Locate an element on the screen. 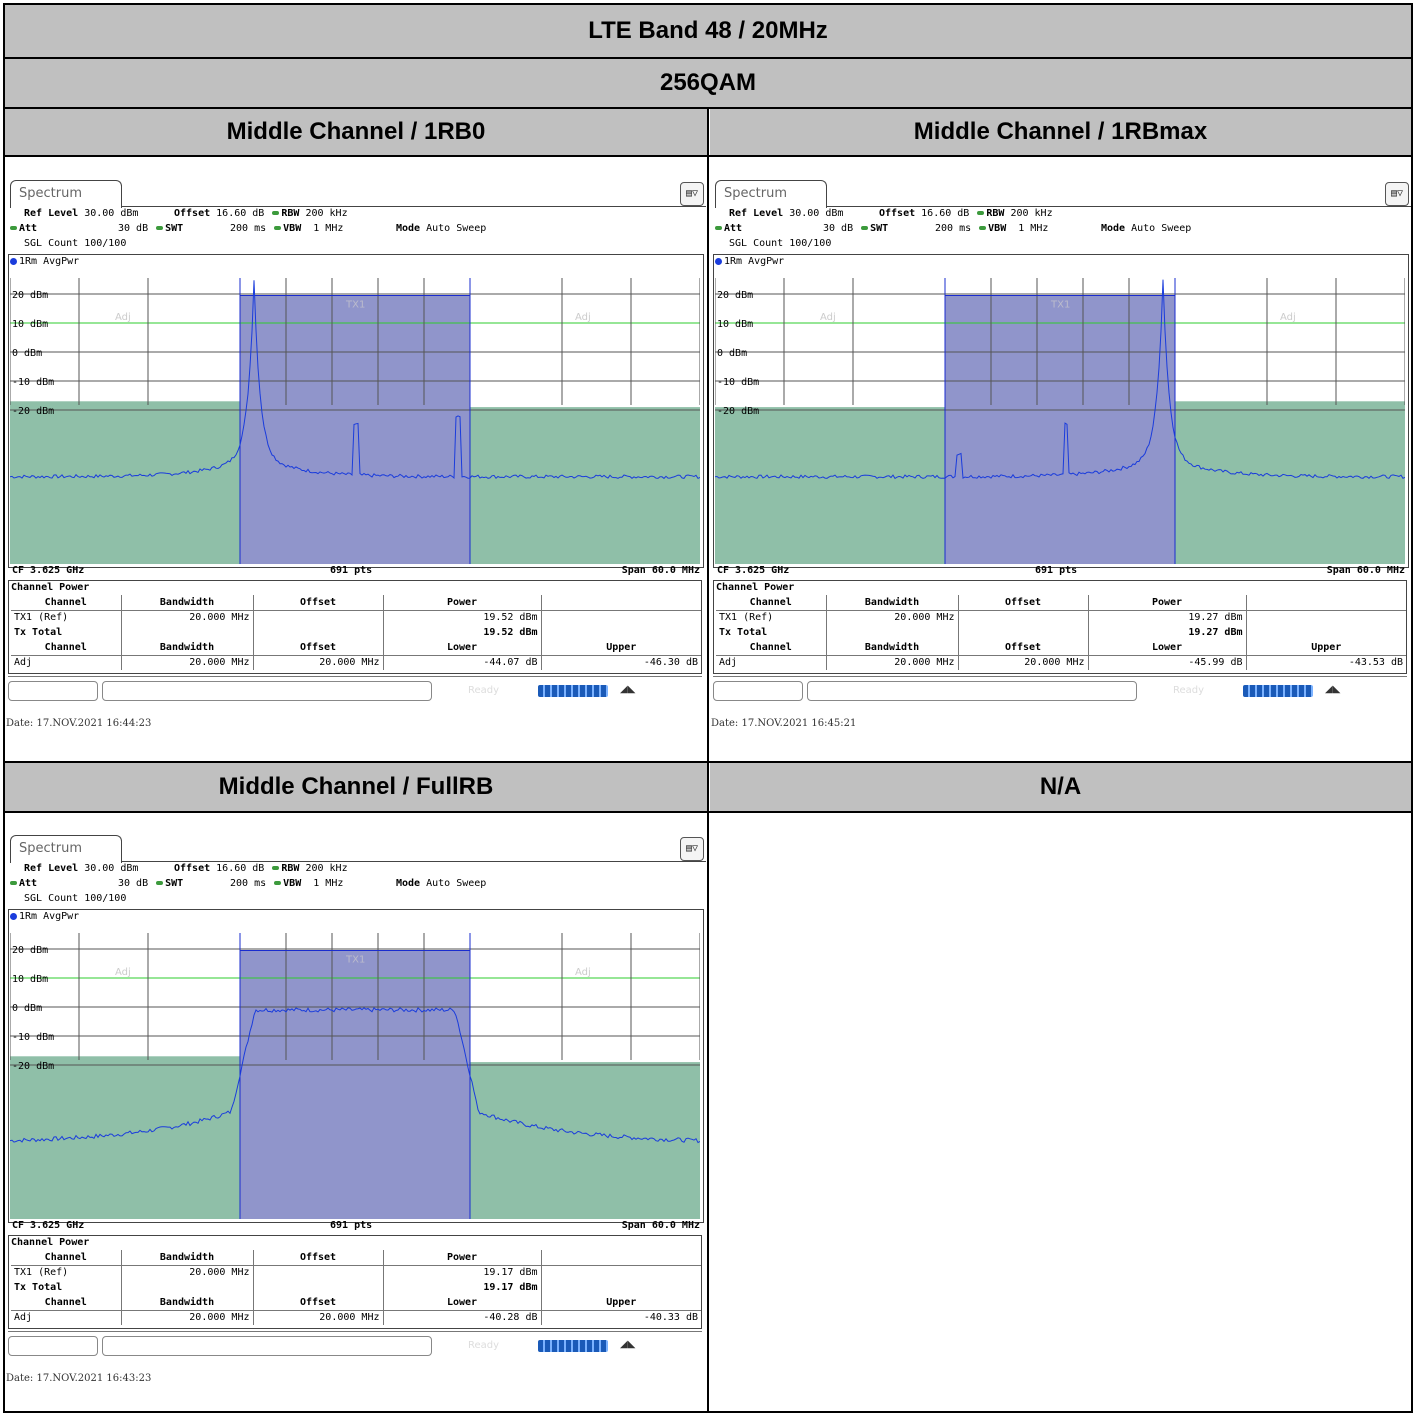 This screenshot has height=1416, width=1416. panel-heading-na: N/A is located at coordinates (1060, 787).